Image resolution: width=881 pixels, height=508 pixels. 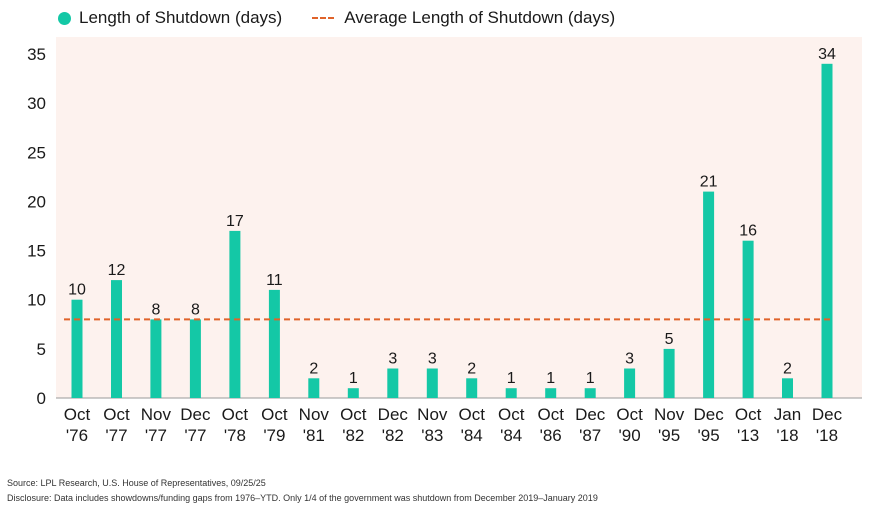 What do you see at coordinates (314, 435) in the screenshot?
I see `x-tick-year: '81` at bounding box center [314, 435].